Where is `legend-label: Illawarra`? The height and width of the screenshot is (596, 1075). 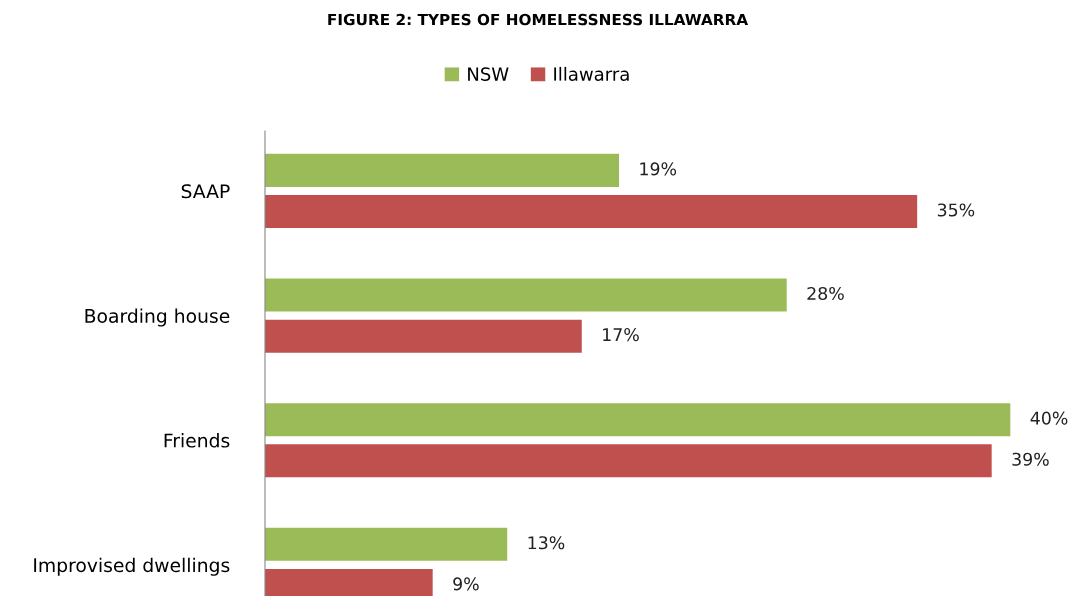
legend-label: Illawarra is located at coordinates (591, 73).